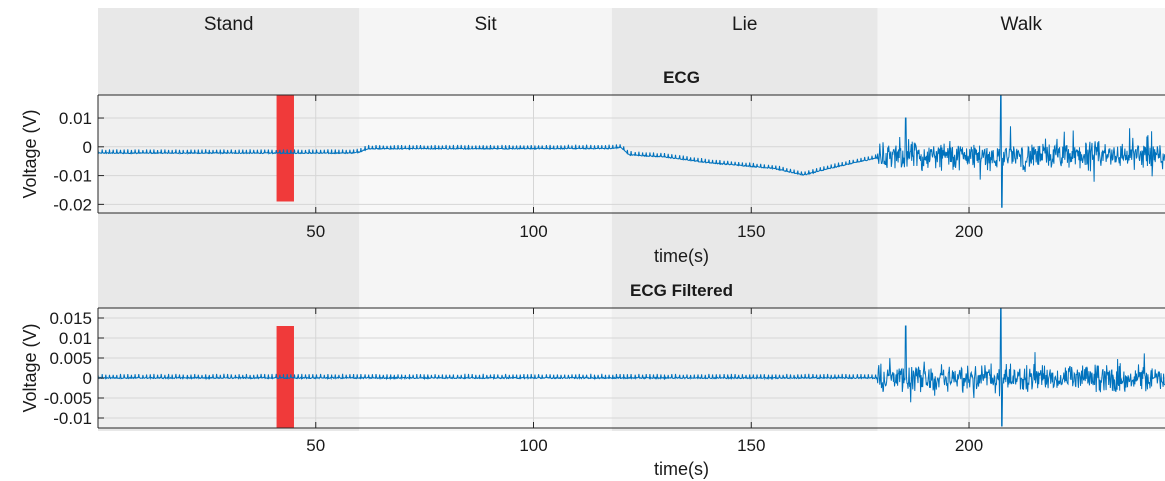 The height and width of the screenshot is (481, 1165). I want to click on y-tick-label: -0.005, so click(68, 398).